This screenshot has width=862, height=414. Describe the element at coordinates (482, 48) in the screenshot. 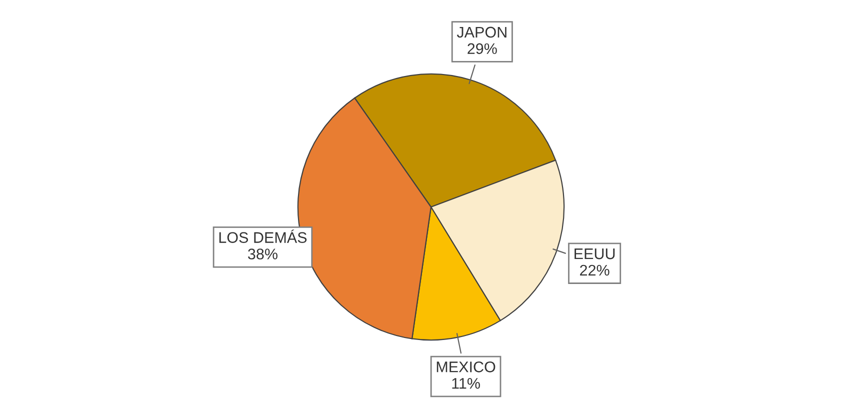

I see `data-label: 29%` at that location.